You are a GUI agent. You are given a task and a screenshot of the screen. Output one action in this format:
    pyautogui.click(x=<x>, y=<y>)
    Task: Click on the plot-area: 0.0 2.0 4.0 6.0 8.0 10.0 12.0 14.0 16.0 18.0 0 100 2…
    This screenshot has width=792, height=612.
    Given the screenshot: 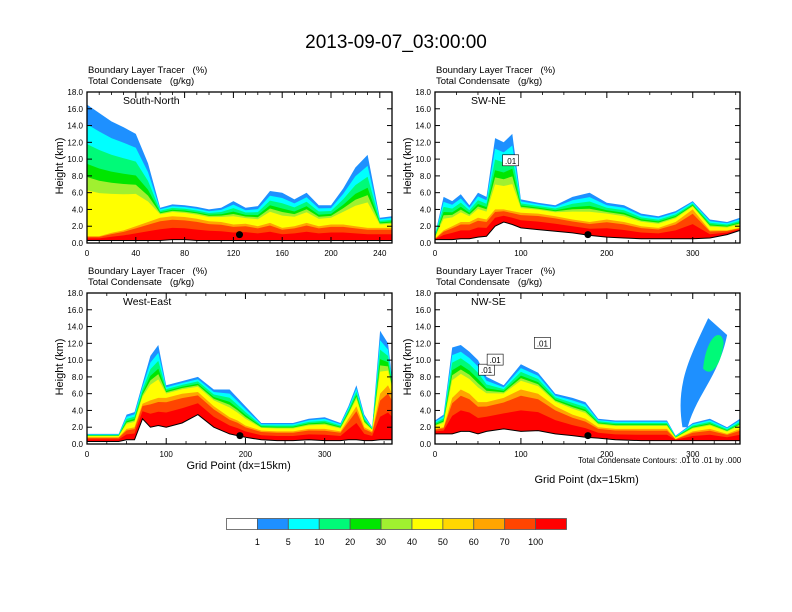 What is the action you would take?
    pyautogui.click(x=230, y=374)
    